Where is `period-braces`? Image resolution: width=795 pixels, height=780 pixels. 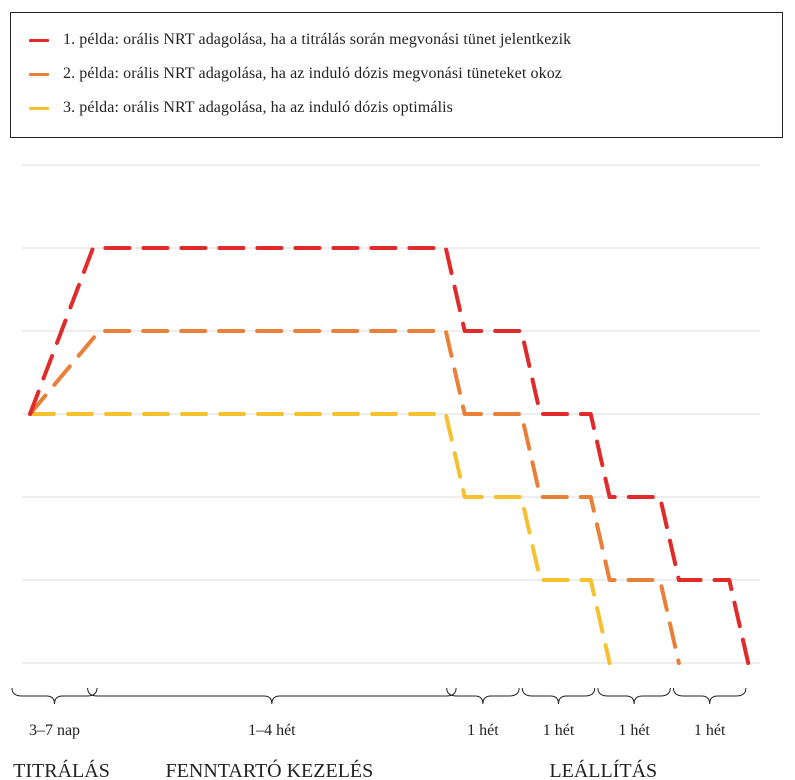
period-braces is located at coordinates (379, 696).